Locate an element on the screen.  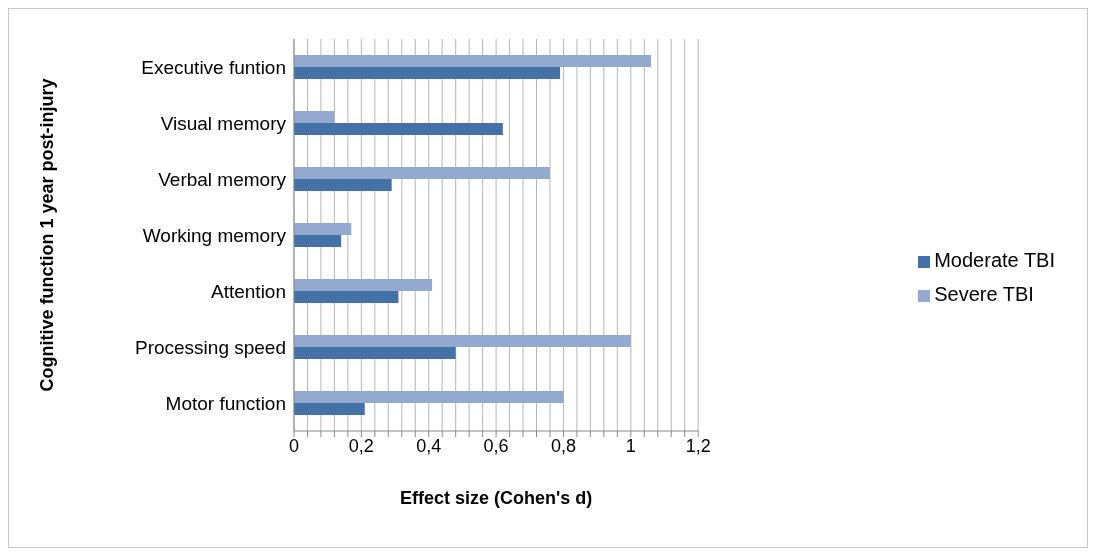
y-tick-label: Processing speed is located at coordinates (210, 347).